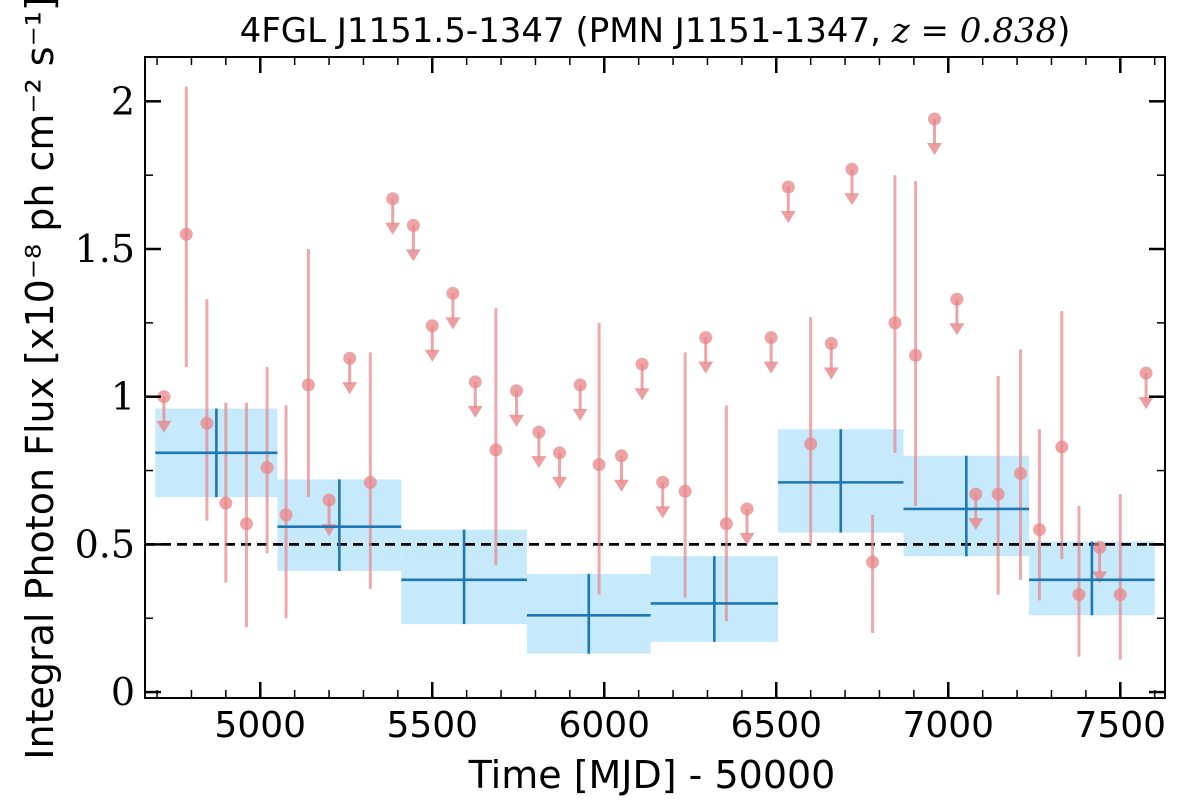  Describe the element at coordinates (604, 725) in the screenshot. I see `x-tick-label: 6000` at that location.